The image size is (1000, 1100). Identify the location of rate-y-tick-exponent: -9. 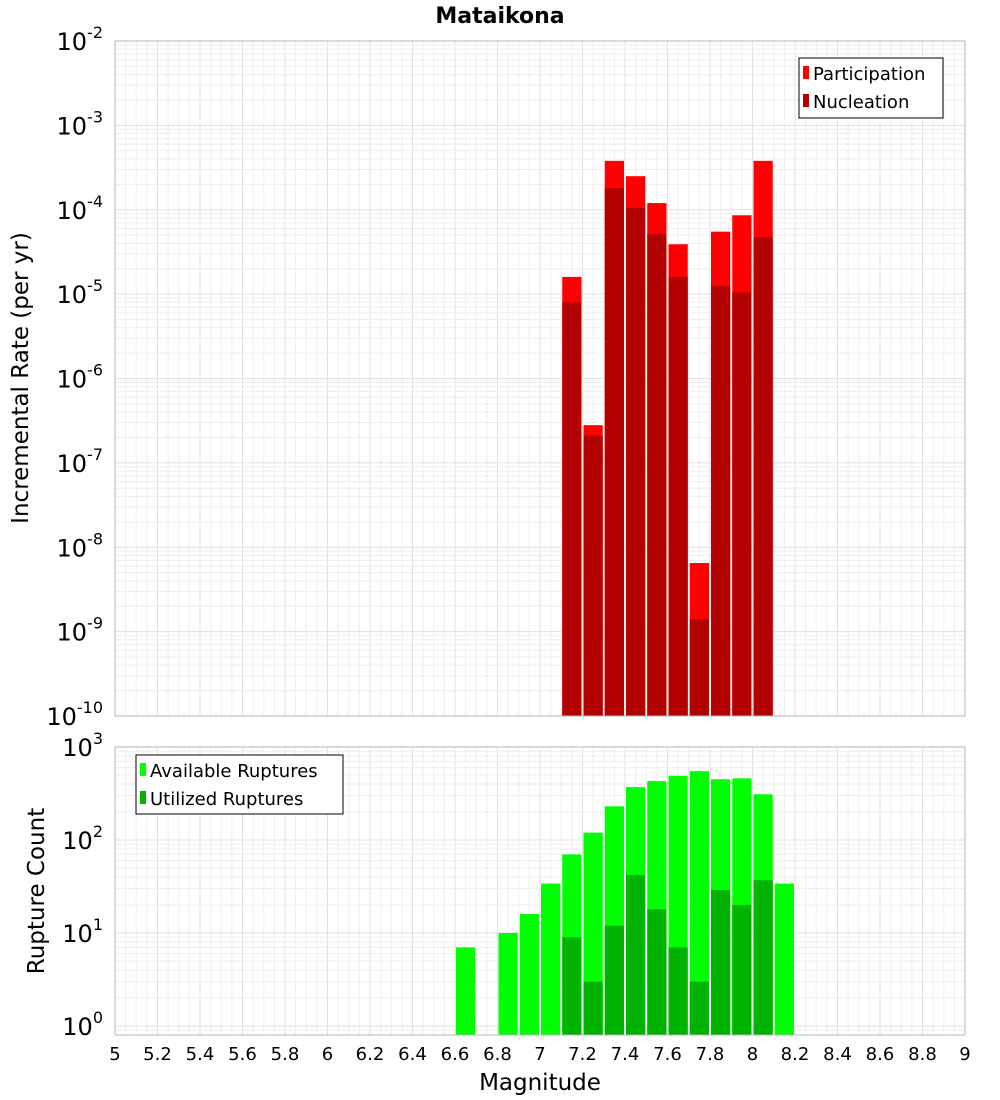
(95, 623).